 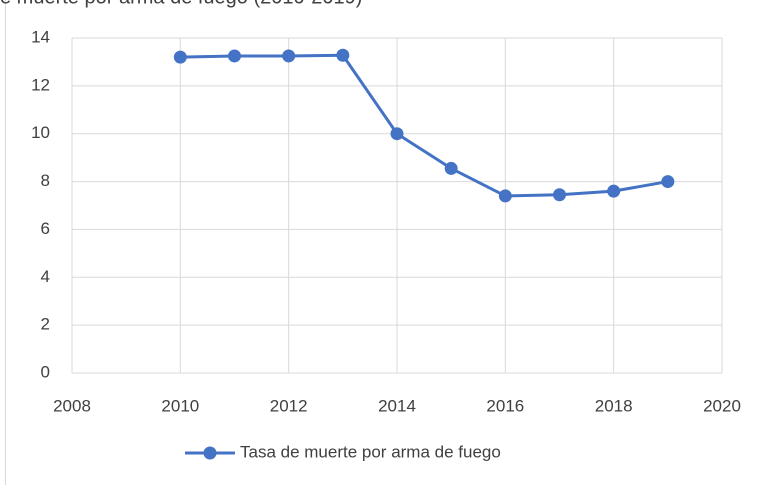 I want to click on legend-marker, so click(x=210, y=453).